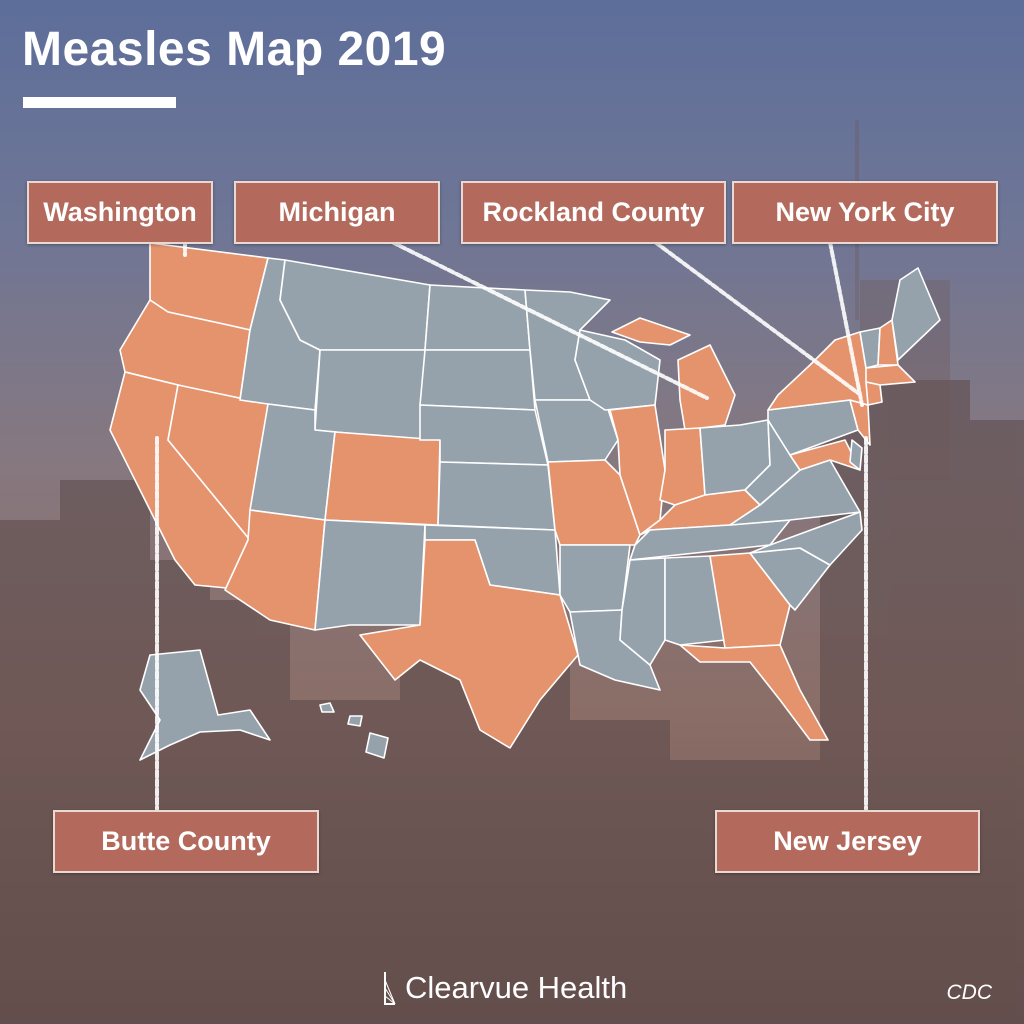 The height and width of the screenshot is (1024, 1024). Describe the element at coordinates (516, 987) in the screenshot. I see `brand-name: Clearvue Health` at that location.